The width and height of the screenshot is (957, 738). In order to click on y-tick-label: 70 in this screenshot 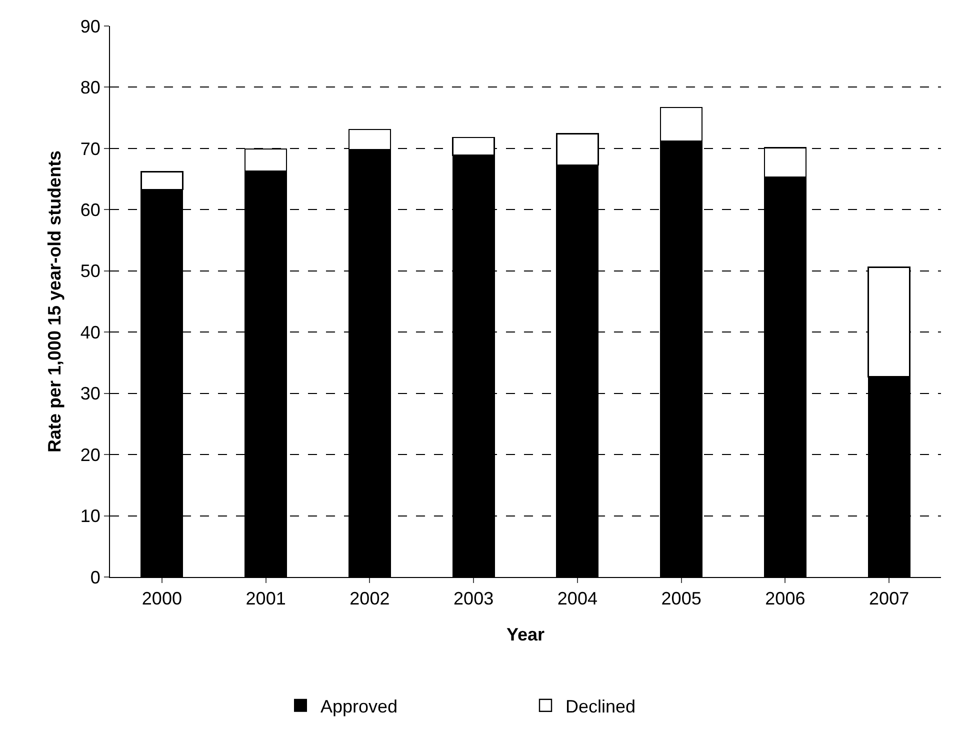, I will do `click(90, 148)`.